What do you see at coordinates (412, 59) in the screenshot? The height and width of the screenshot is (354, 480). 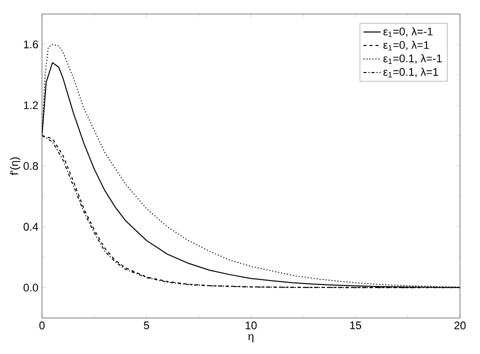 I see `legend-label: ε$_{1}$=0.1, λ=-1` at bounding box center [412, 59].